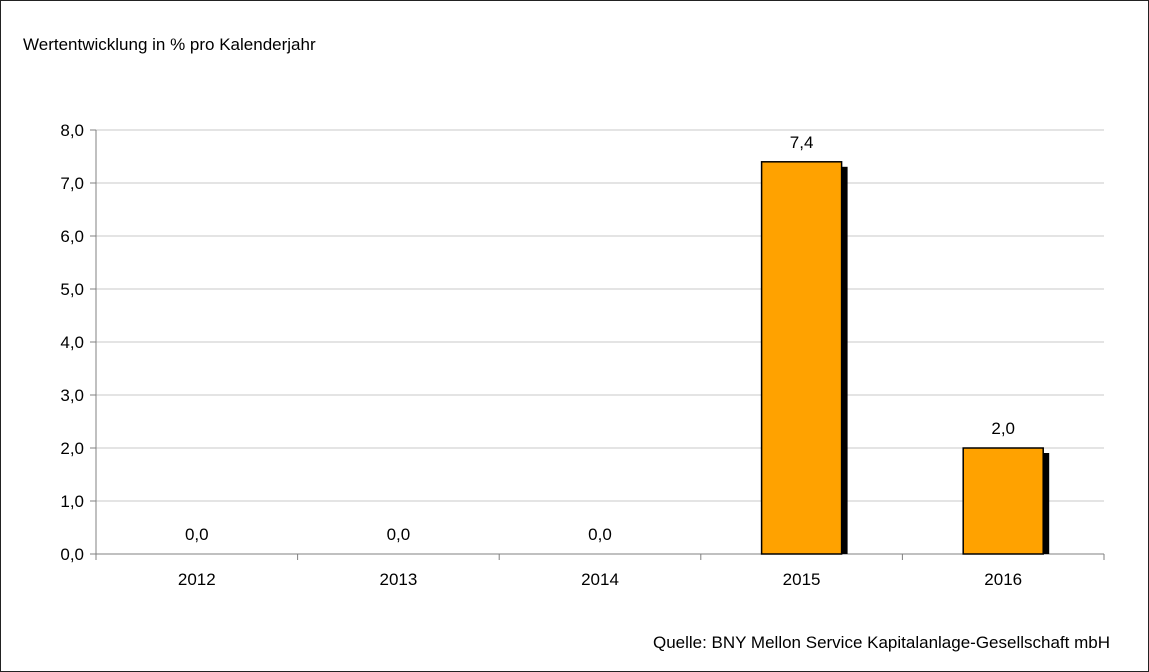  What do you see at coordinates (72, 342) in the screenshot?
I see `y-tick-label: 4,0` at bounding box center [72, 342].